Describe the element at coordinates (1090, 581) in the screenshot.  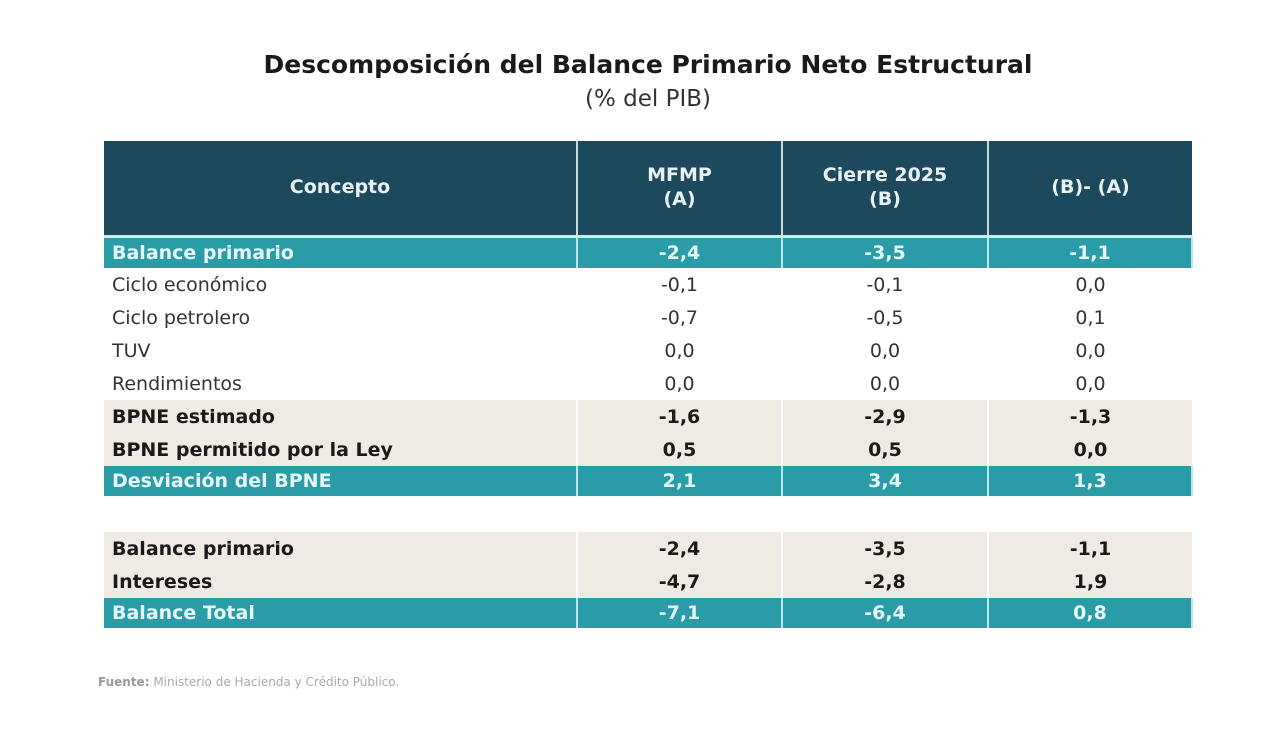
I see `value-cell: 1,9` at that location.